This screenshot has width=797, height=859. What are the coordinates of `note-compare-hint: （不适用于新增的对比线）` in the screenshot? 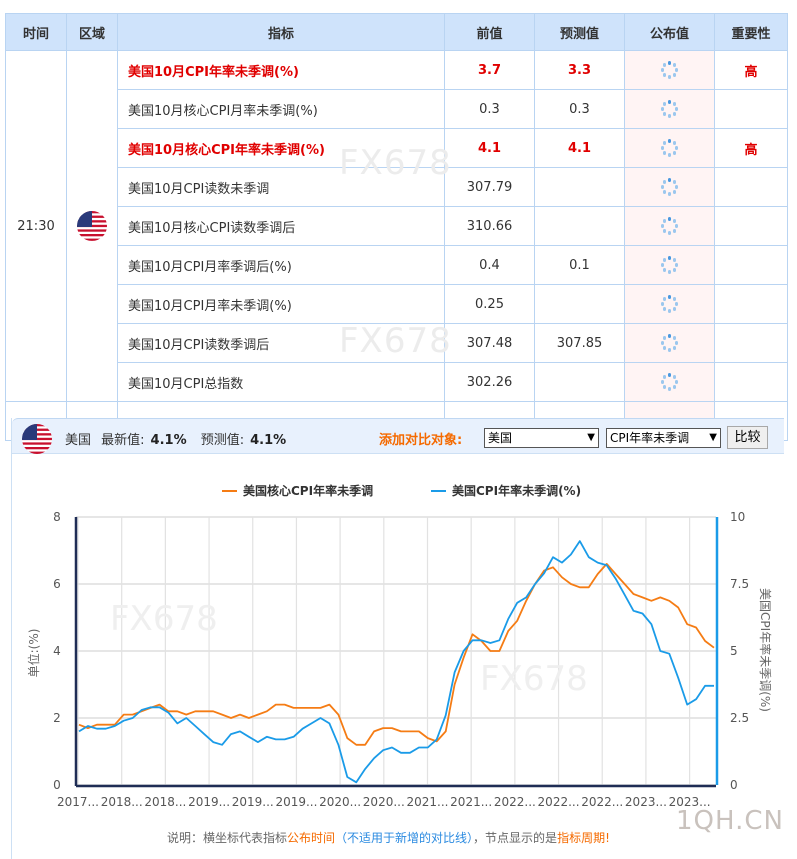 It's located at (404, 838).